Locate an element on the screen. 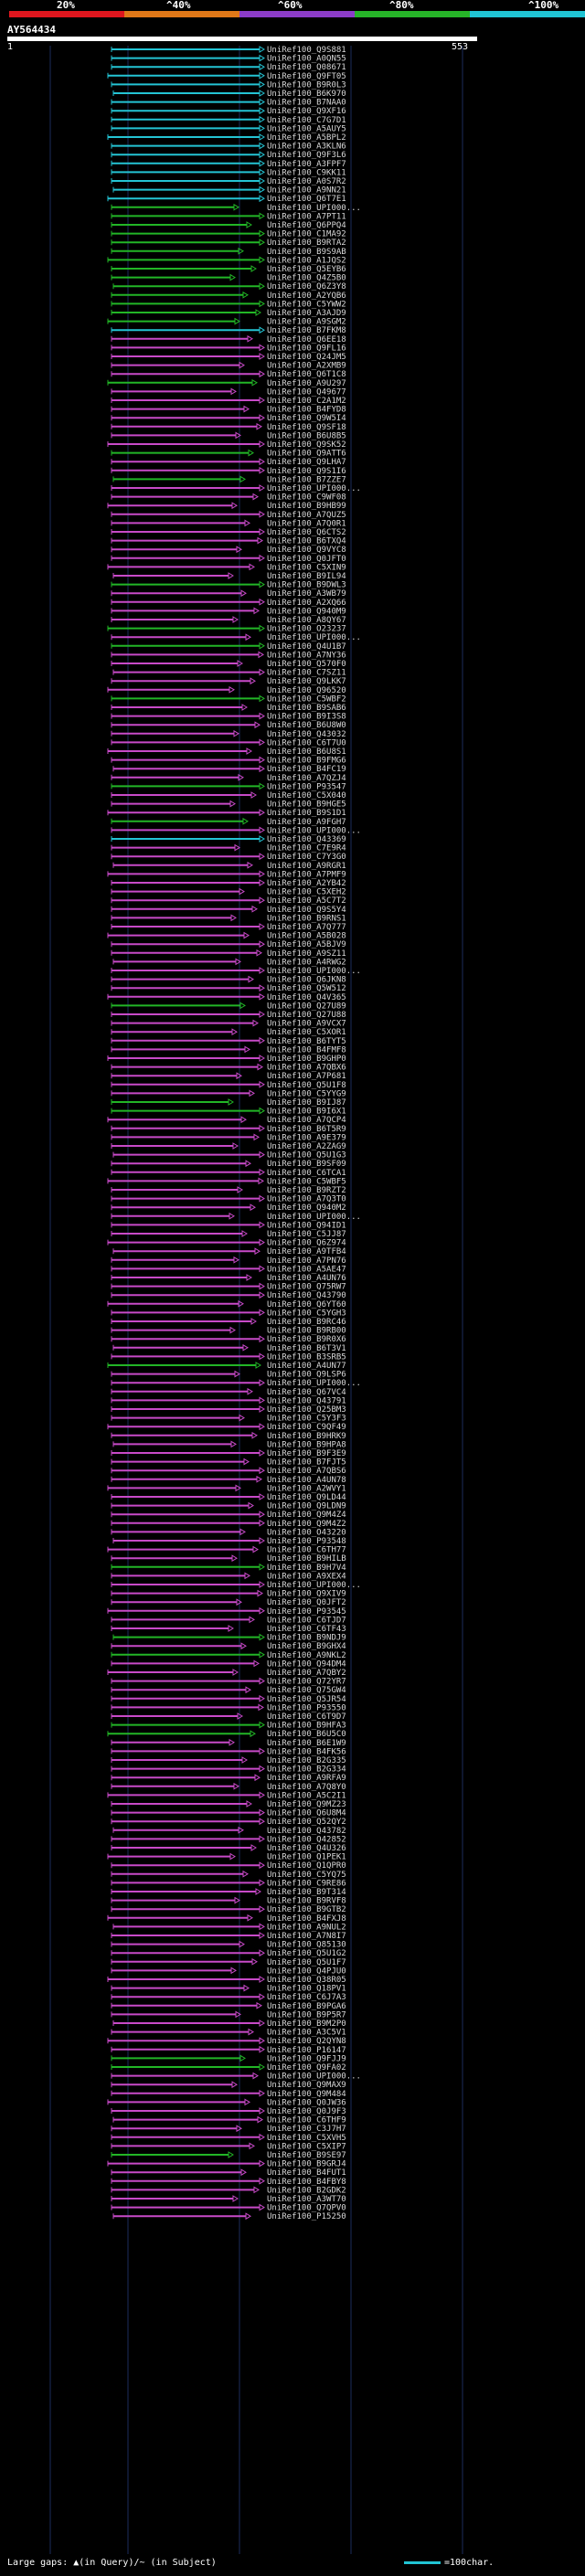  hit-label: UniRef100_Q6Z3Y8 is located at coordinates (307, 287).